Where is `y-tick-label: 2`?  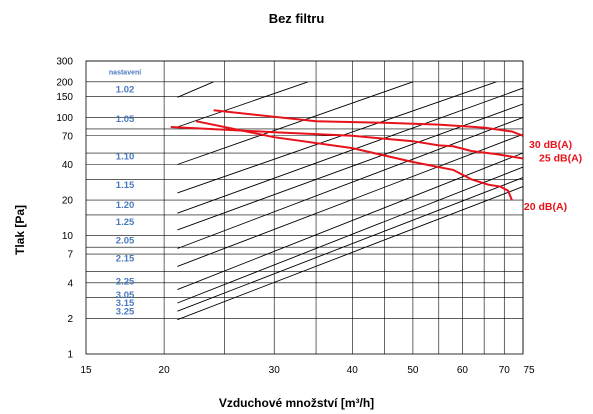
y-tick-label: 2 is located at coordinates (70, 319).